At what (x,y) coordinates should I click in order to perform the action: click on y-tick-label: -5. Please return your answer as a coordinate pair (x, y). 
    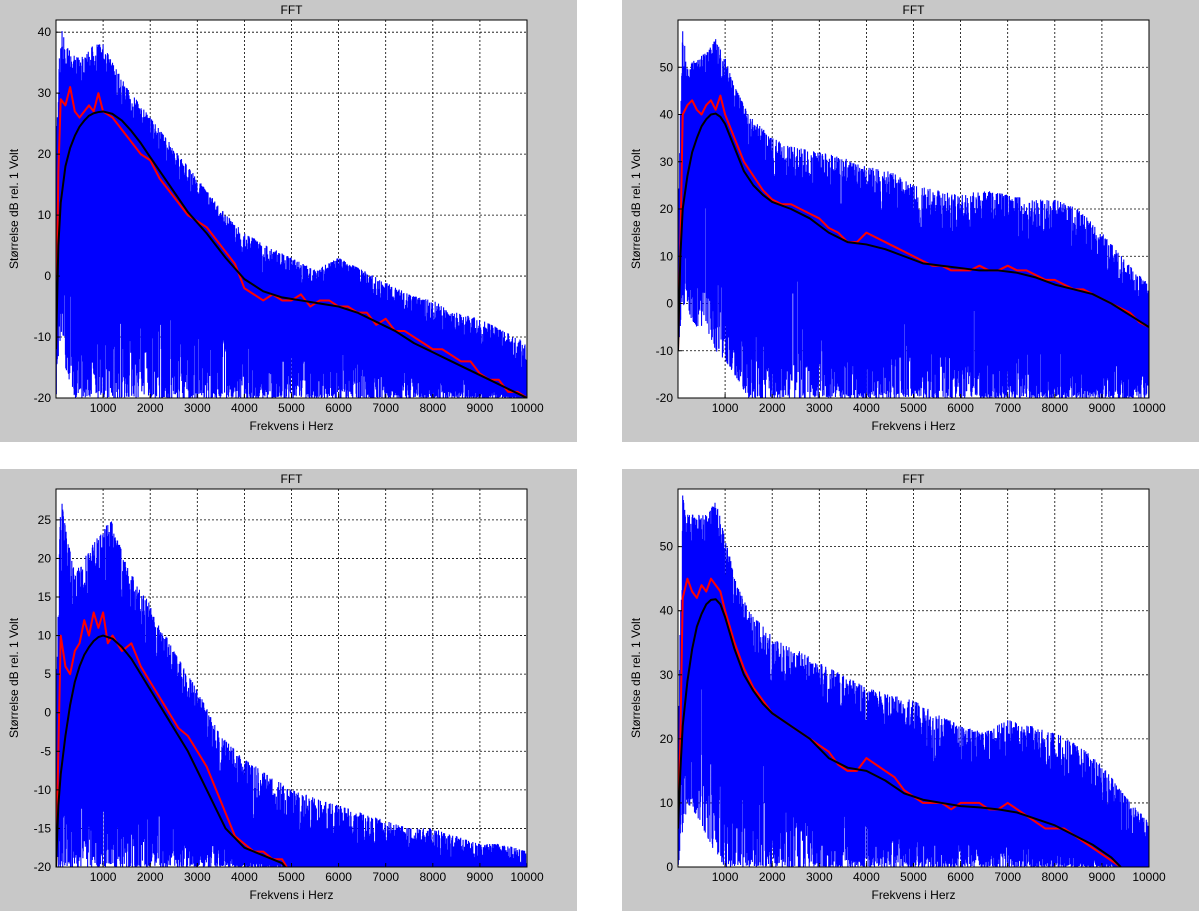
    Looking at the image, I should click on (45, 751).